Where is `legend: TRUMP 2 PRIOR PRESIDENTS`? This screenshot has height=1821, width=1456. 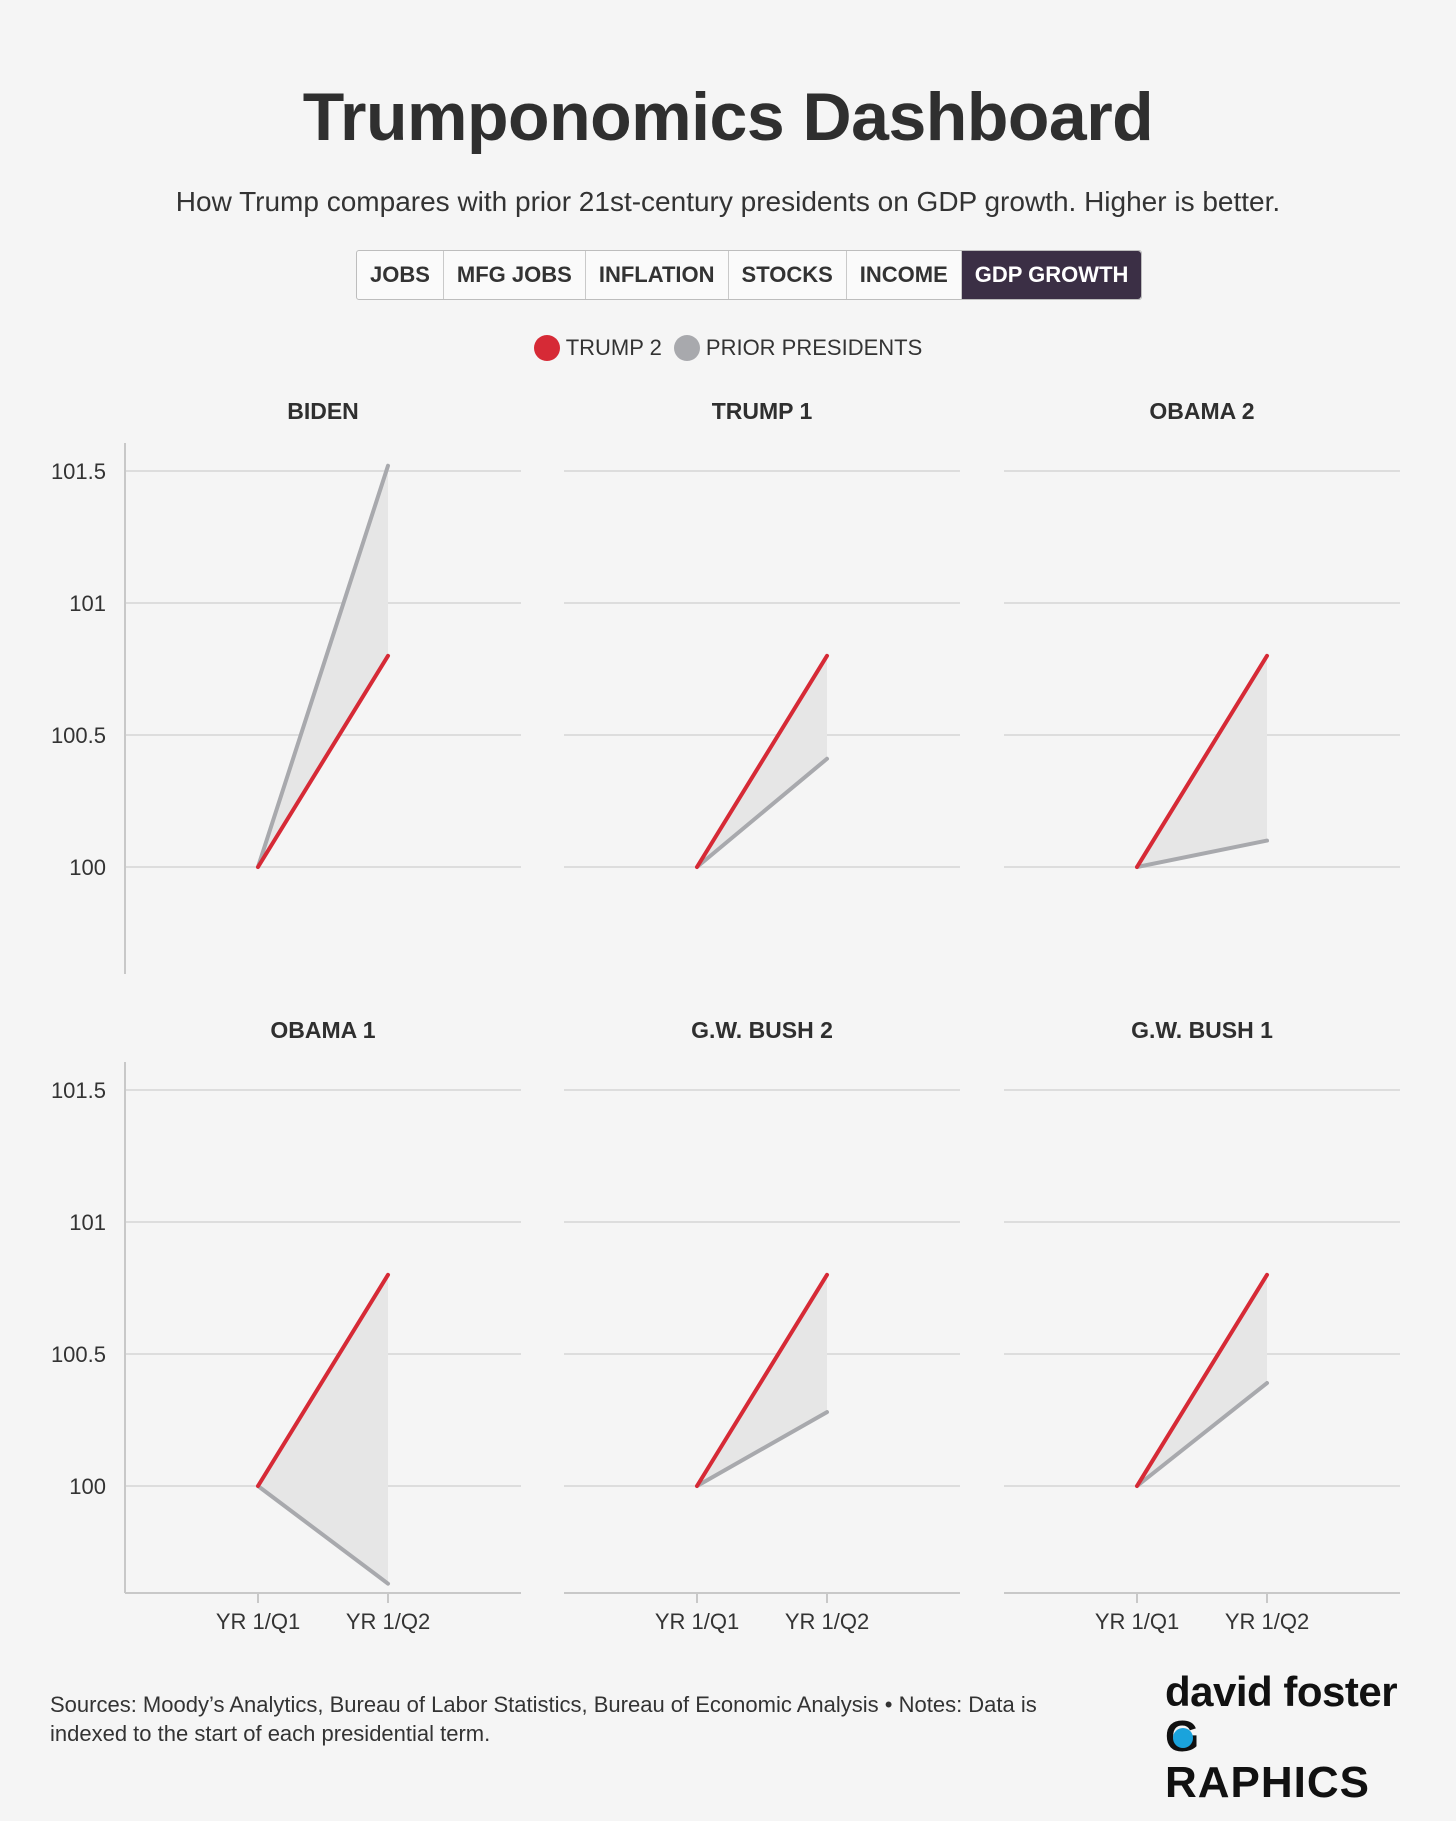
legend: TRUMP 2 PRIOR PRESIDENTS is located at coordinates (728, 348).